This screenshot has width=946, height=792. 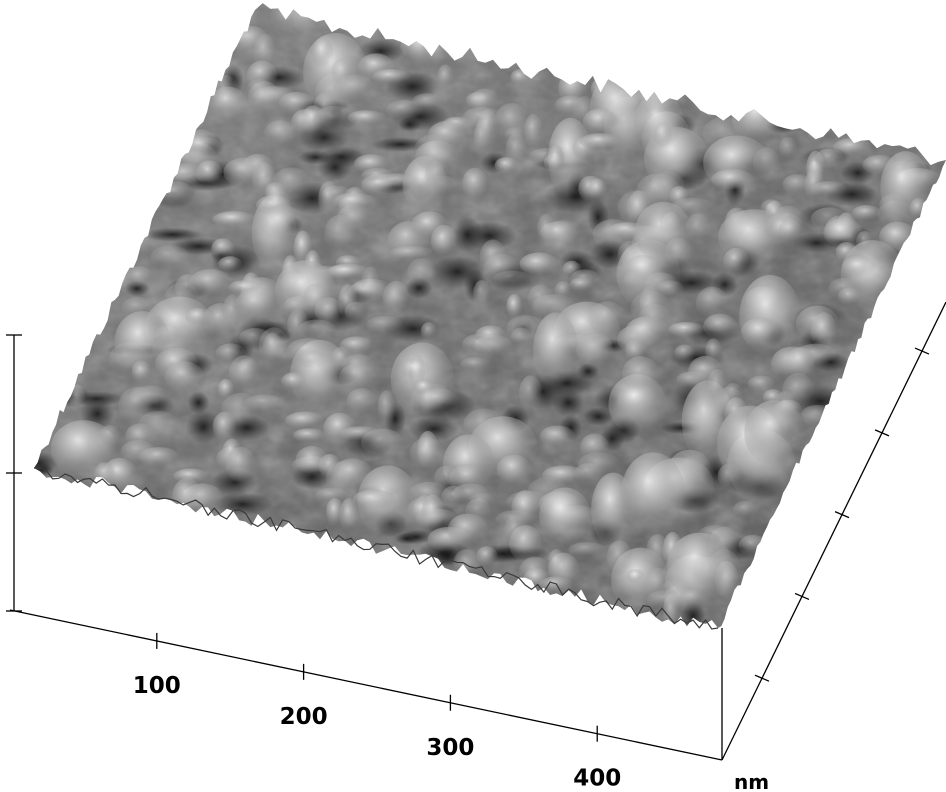 I want to click on x-axis-tick-labels: 100 200 300 400, so click(x=377, y=732).